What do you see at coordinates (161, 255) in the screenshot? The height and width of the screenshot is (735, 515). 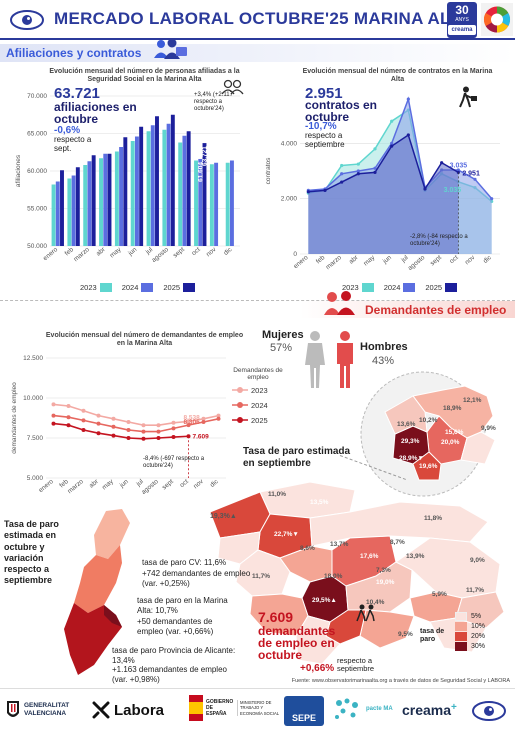 I see `x-tick-label: agosto` at bounding box center [161, 255].